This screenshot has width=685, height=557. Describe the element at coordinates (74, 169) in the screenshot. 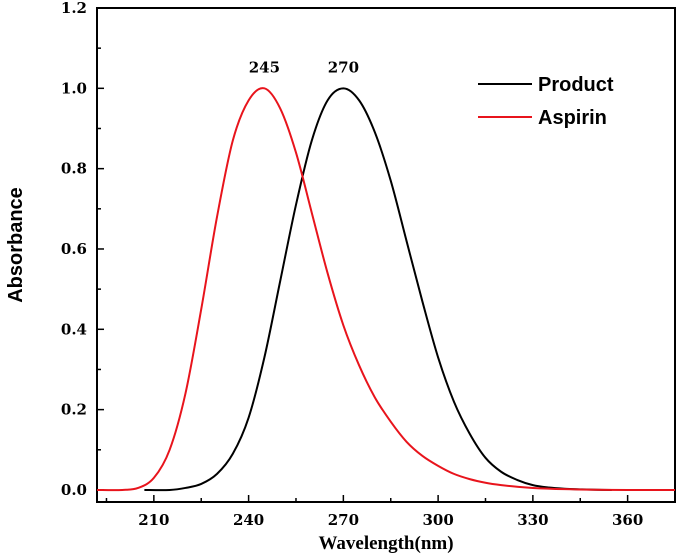

I see `y-tick-label: 0.8` at that location.